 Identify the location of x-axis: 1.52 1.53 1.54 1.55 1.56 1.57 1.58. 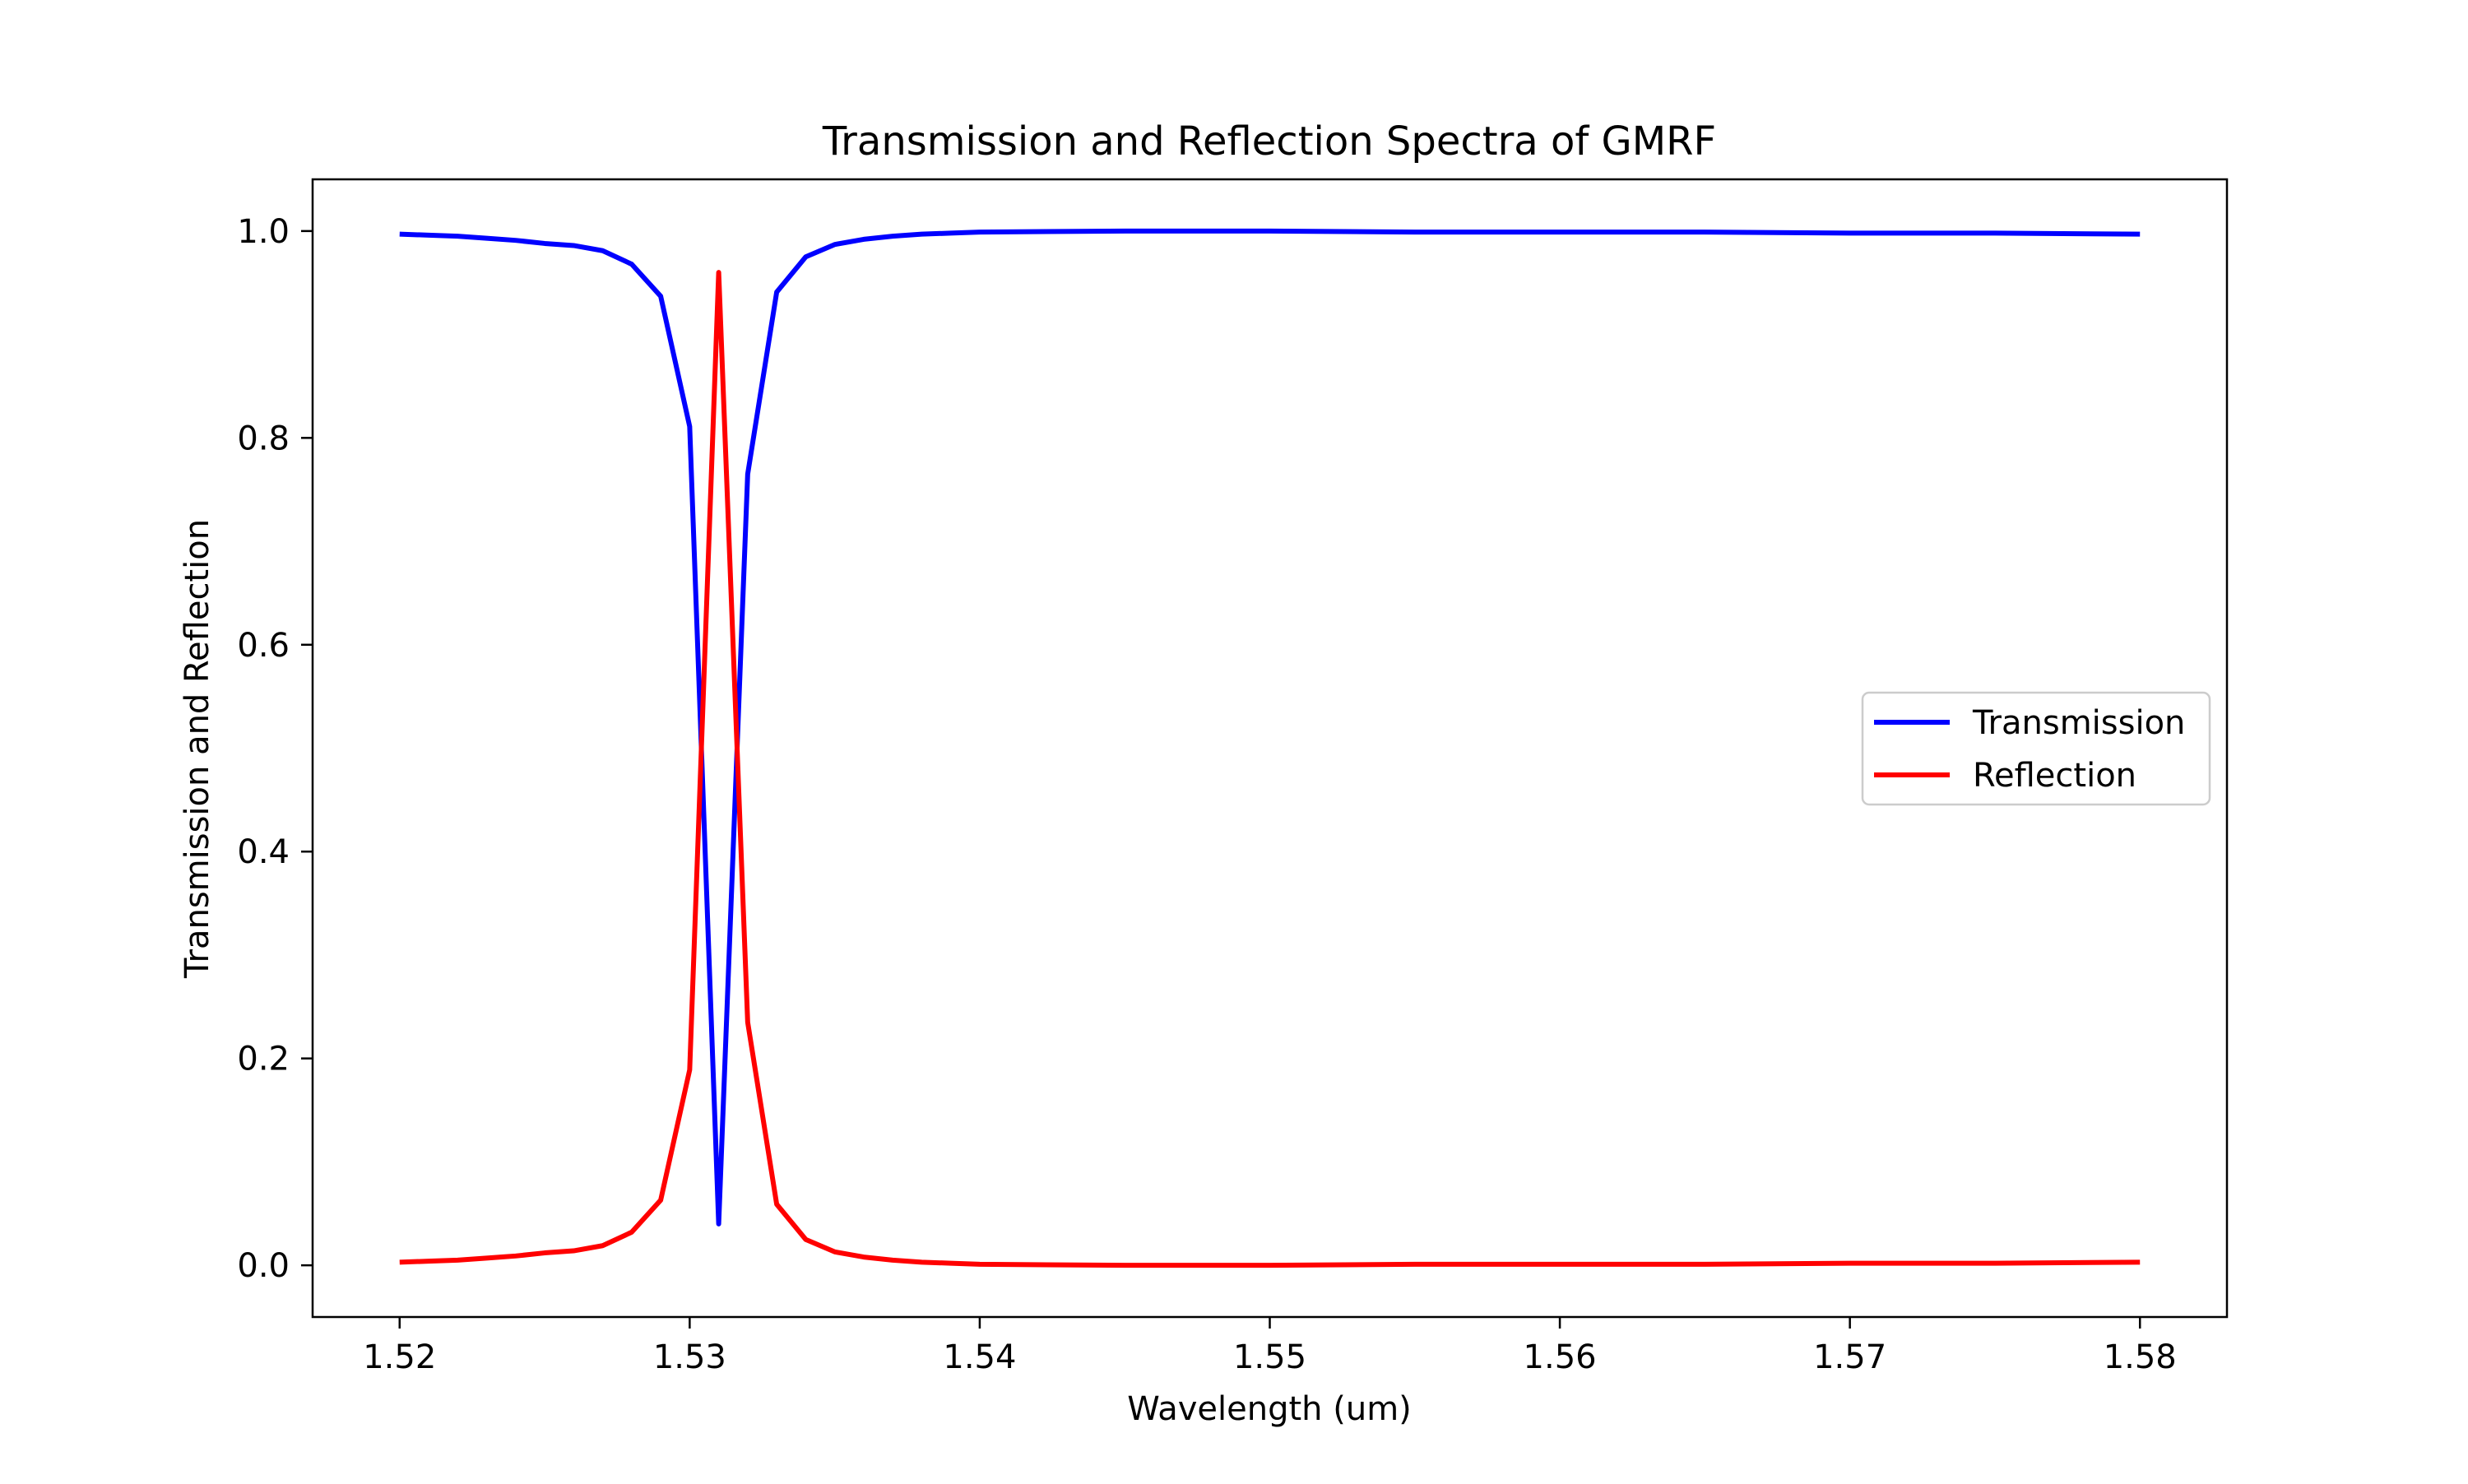
(1270, 1346).